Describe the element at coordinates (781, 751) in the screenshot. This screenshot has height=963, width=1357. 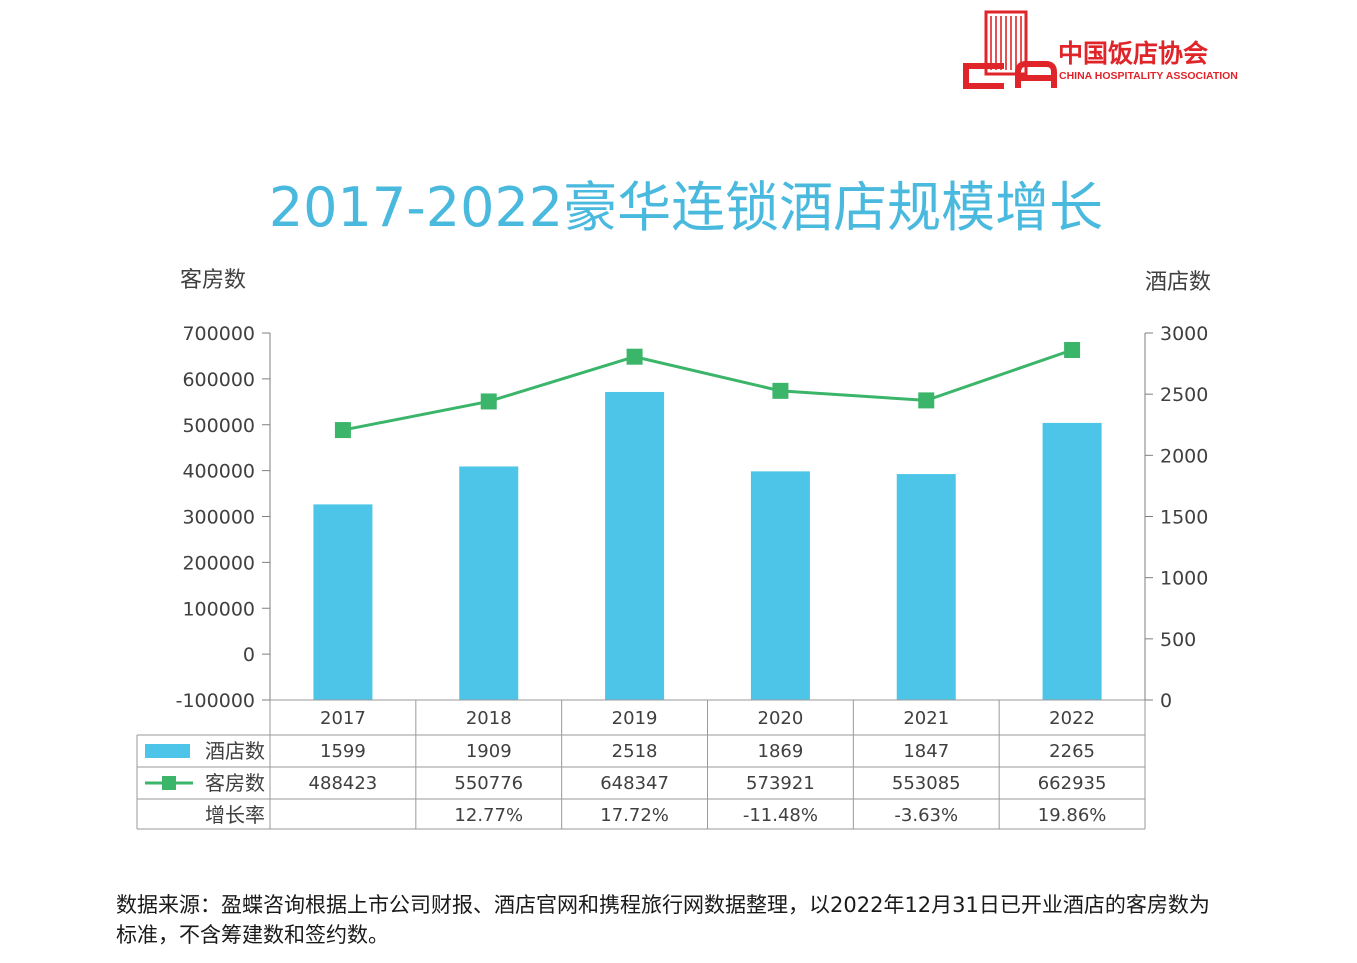
I see `data-label-hotels: 1869` at that location.